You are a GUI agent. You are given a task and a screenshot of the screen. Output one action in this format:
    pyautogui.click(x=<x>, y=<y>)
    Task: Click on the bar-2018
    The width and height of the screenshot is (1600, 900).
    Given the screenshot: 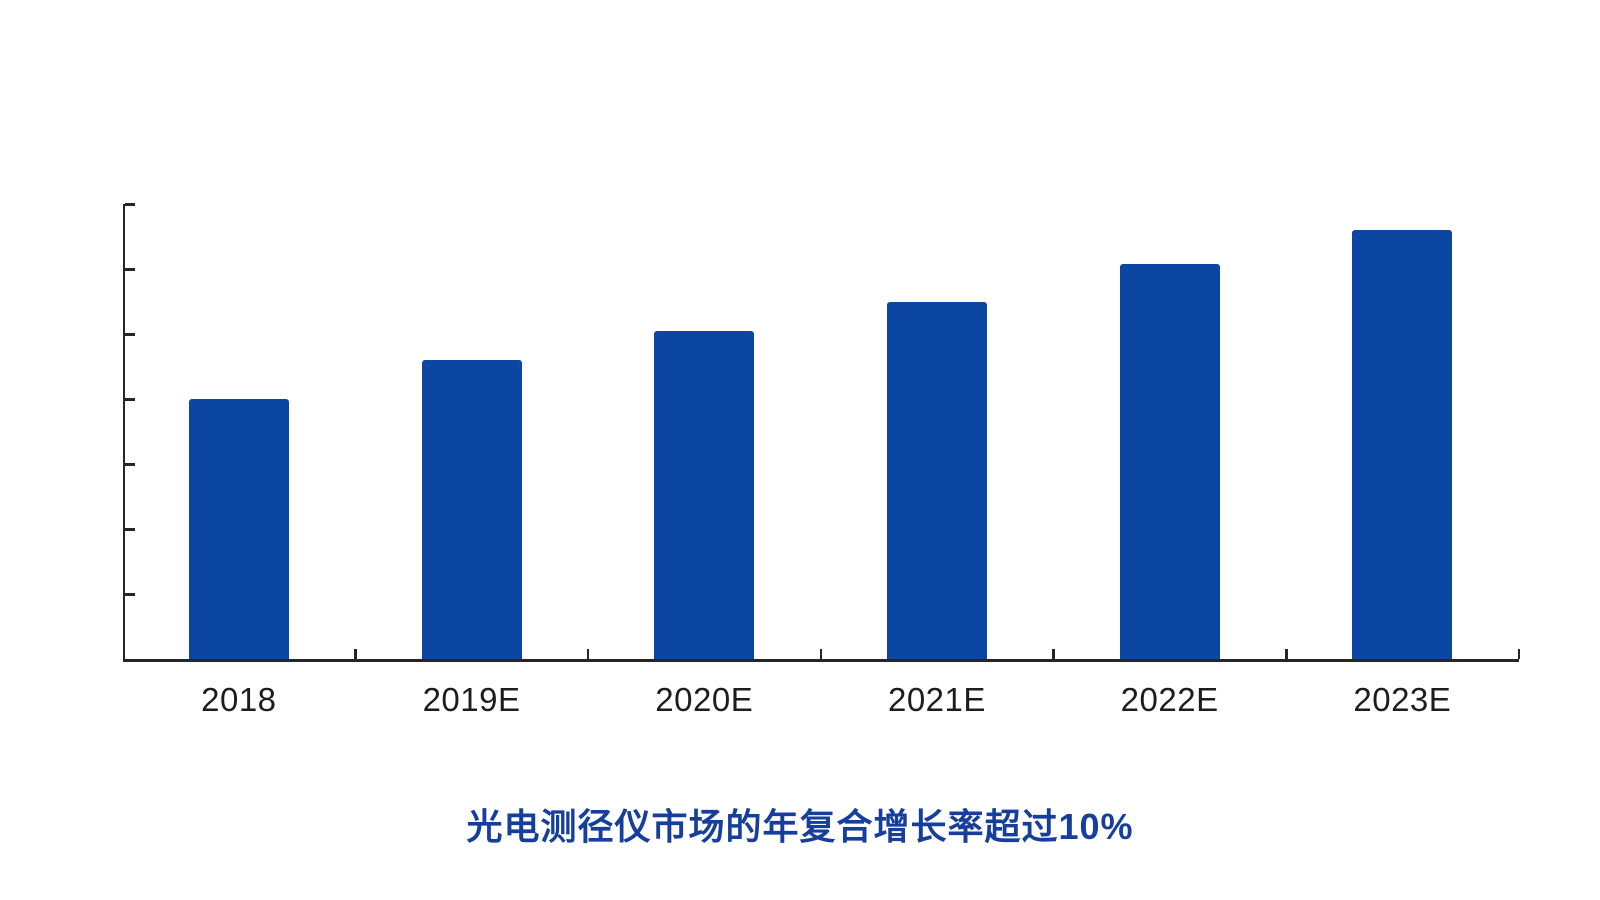 What is the action you would take?
    pyautogui.click(x=238, y=529)
    